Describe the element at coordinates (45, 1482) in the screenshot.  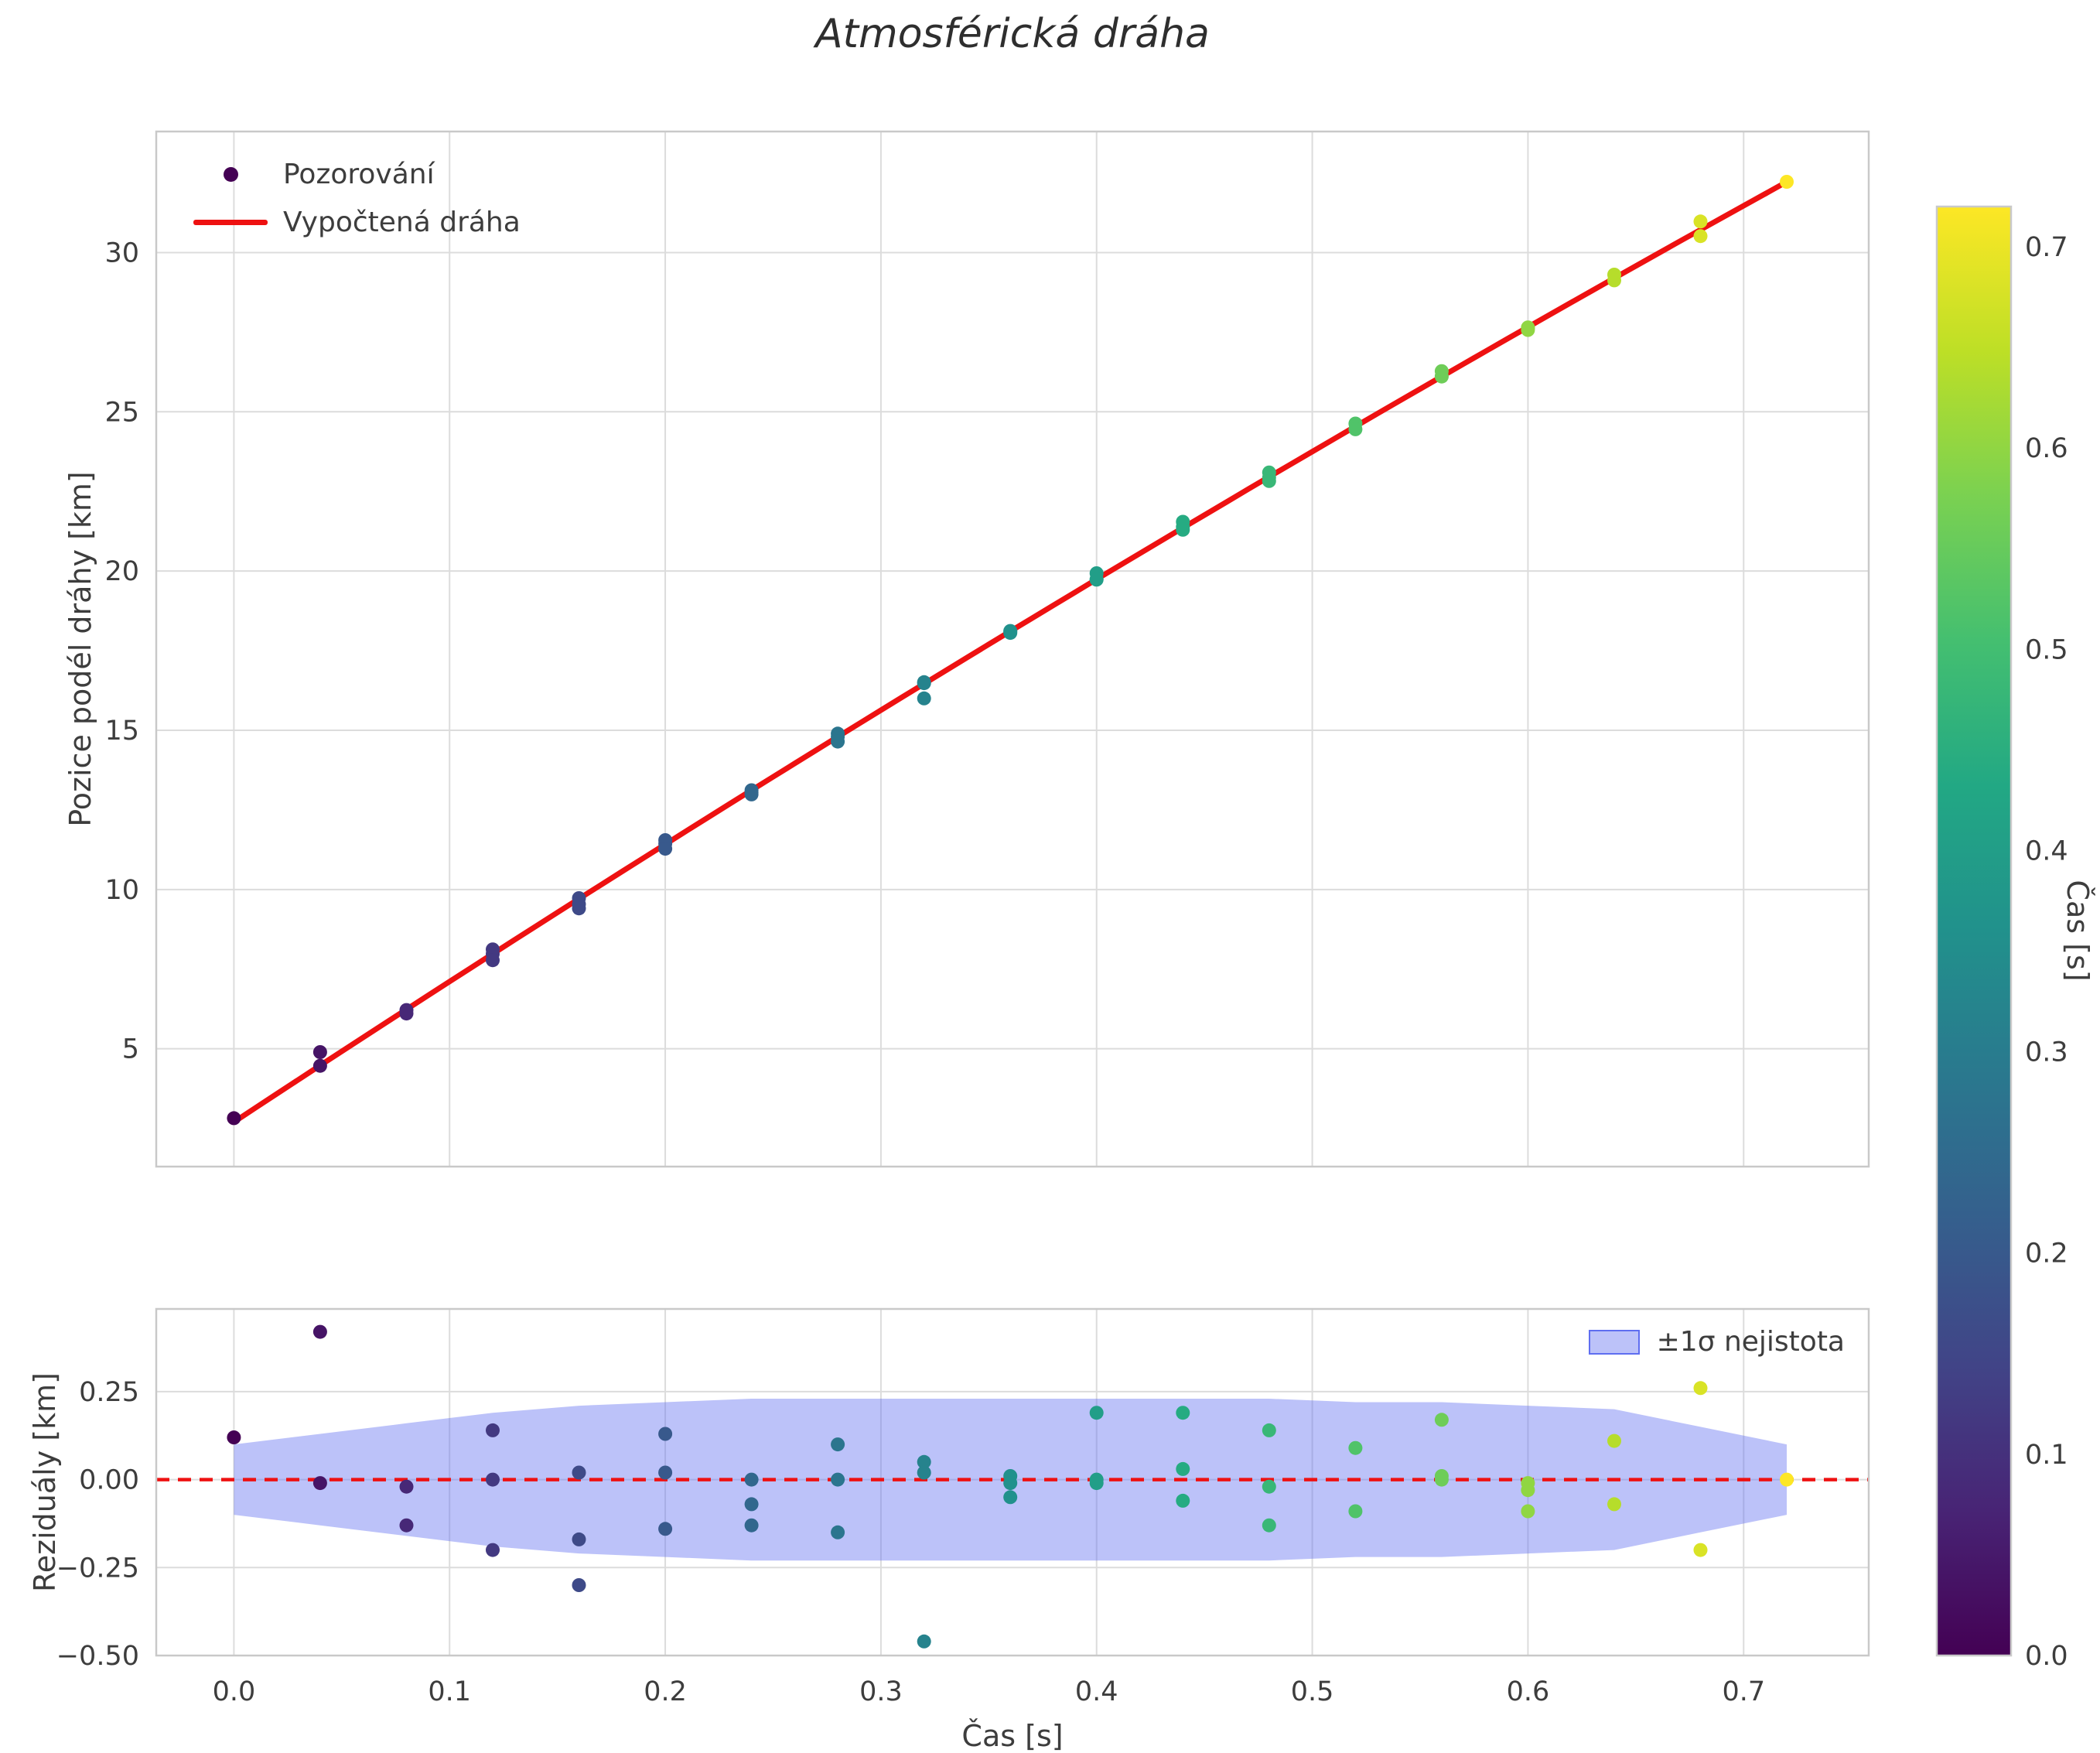
I see `residual-y-axis-label: Reziduály [km]` at that location.